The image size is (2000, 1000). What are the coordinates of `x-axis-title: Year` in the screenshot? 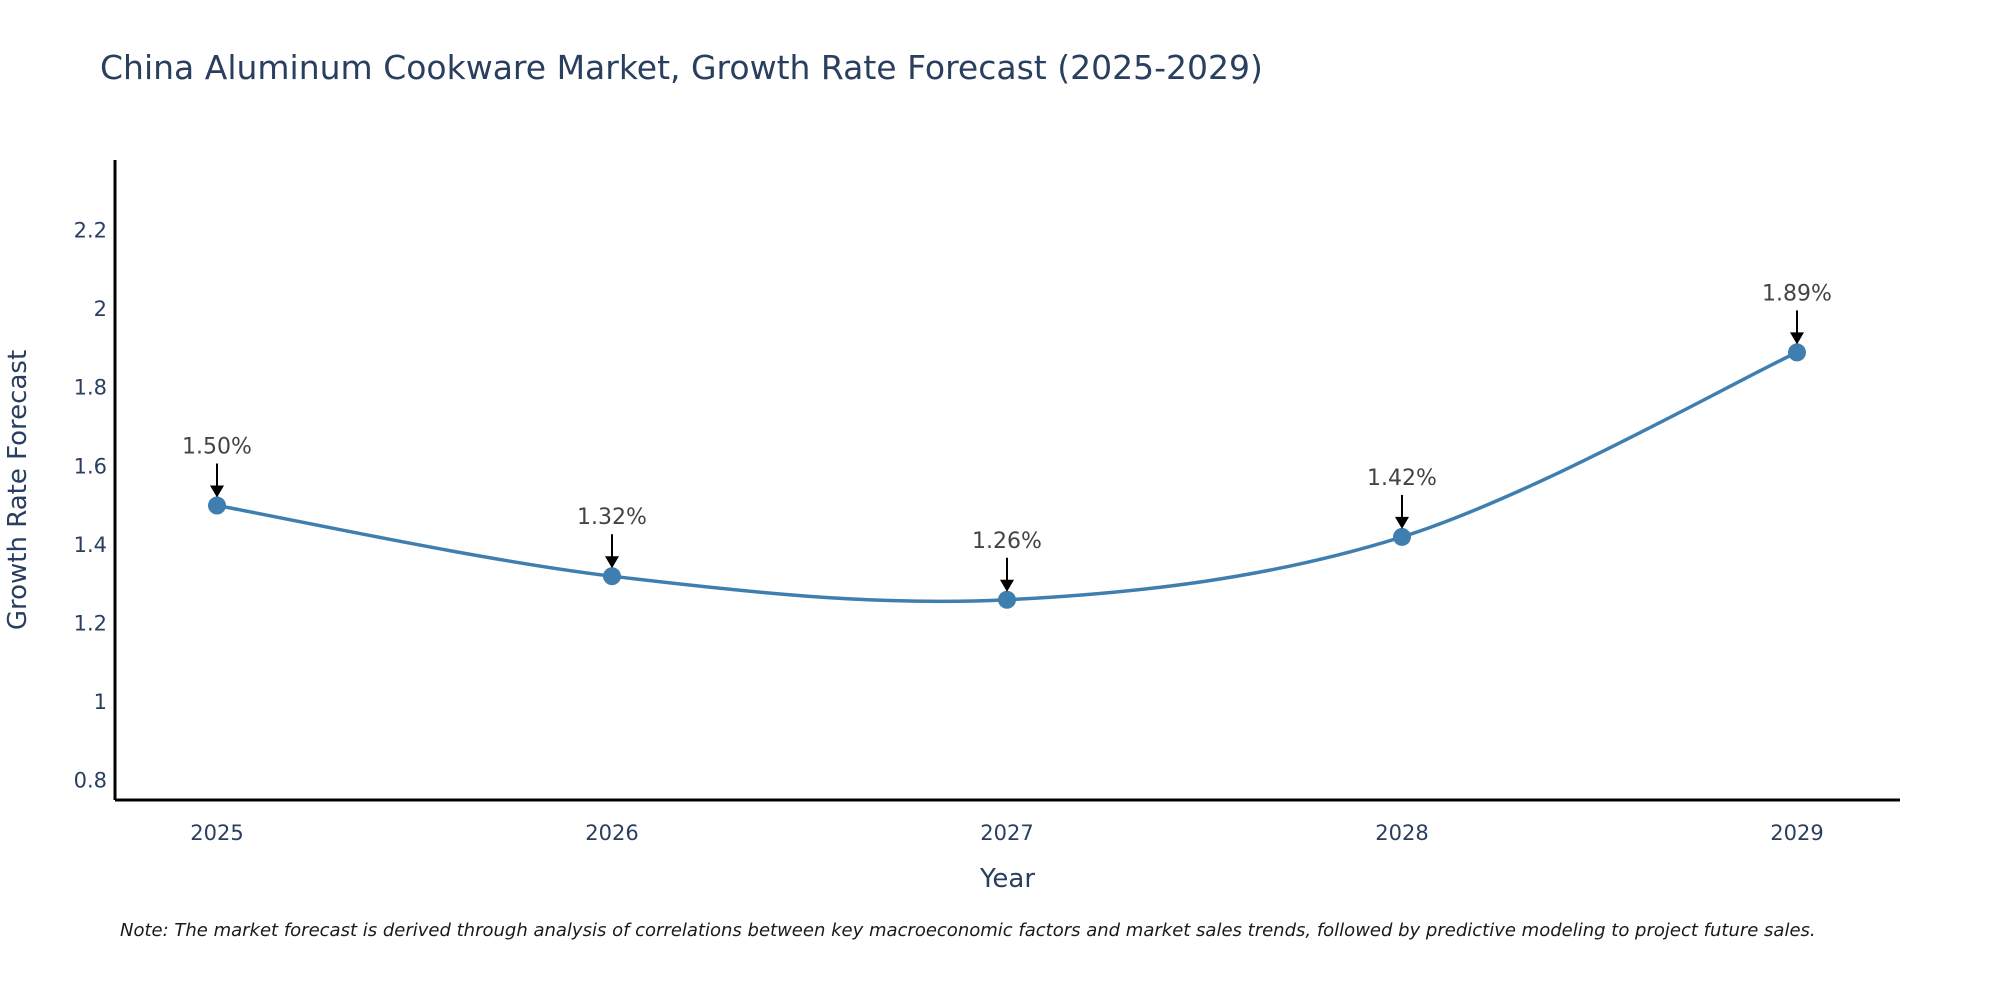 It's located at (1007, 879).